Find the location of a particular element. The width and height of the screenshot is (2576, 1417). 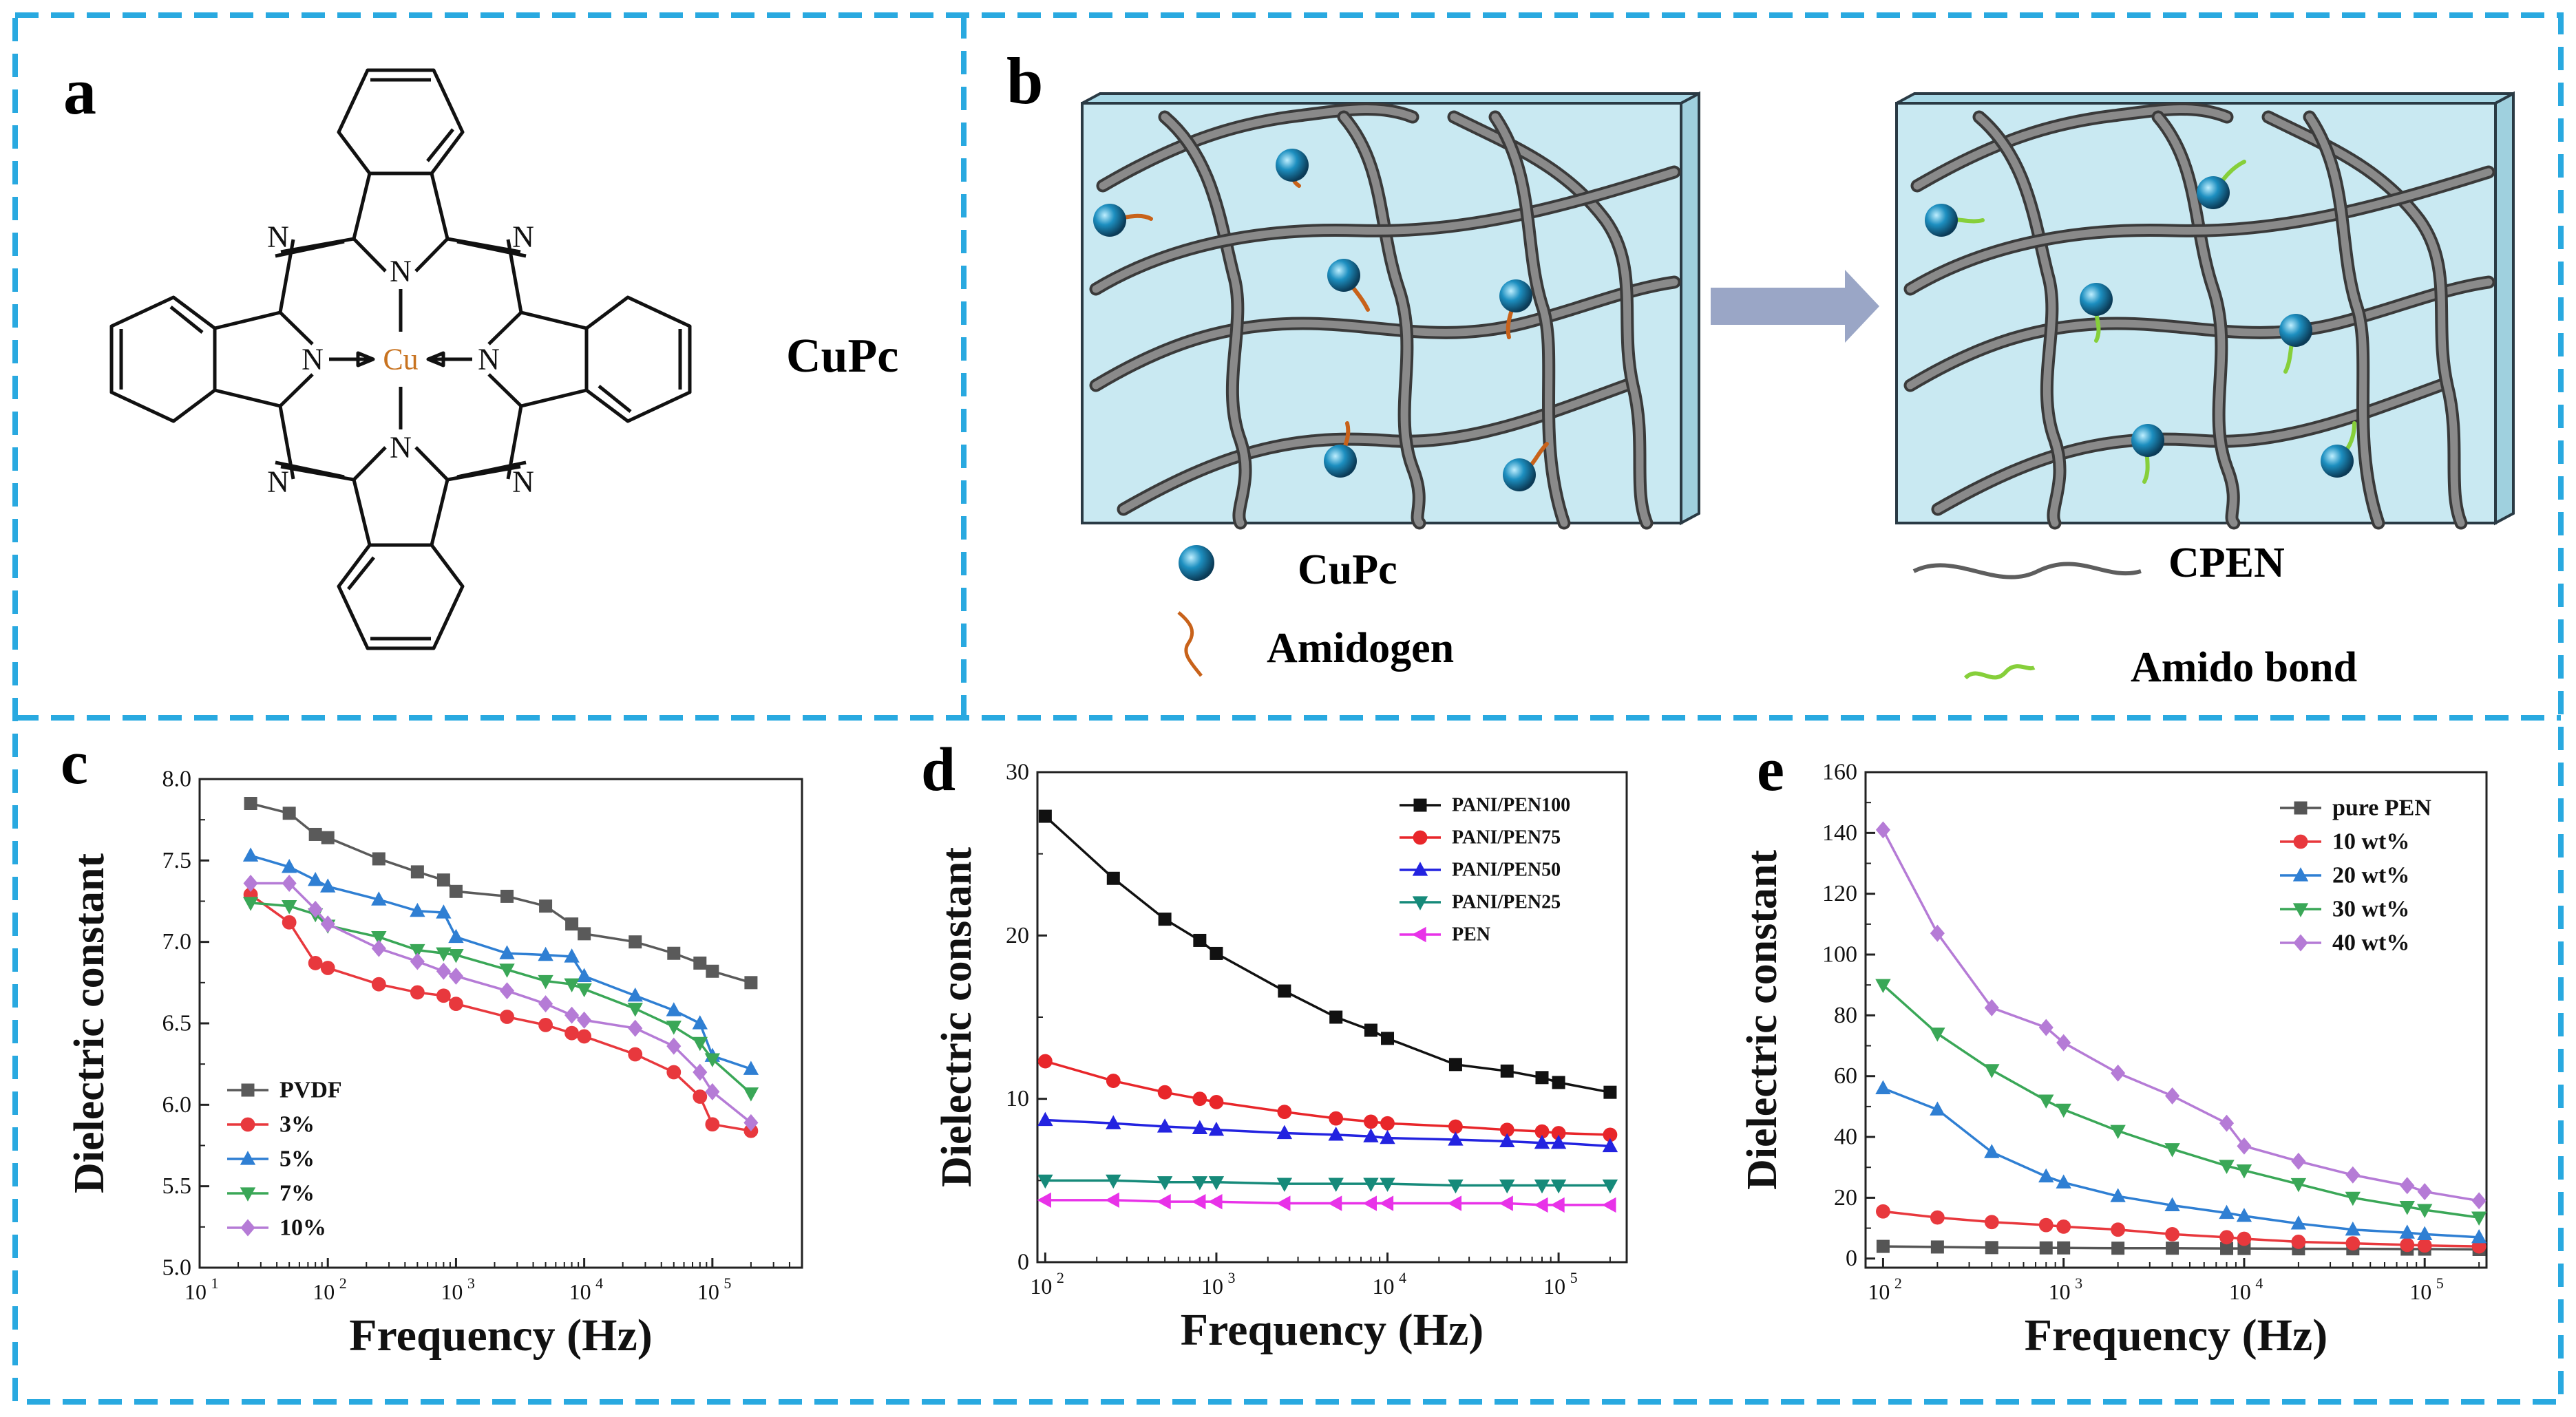

y-tick-label: 40 is located at coordinates (1846, 1137).